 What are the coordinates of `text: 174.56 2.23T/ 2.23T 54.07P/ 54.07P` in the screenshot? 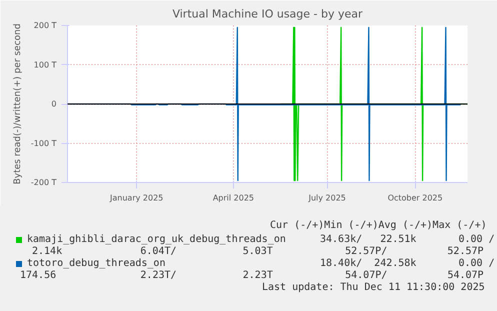 It's located at (252, 276).